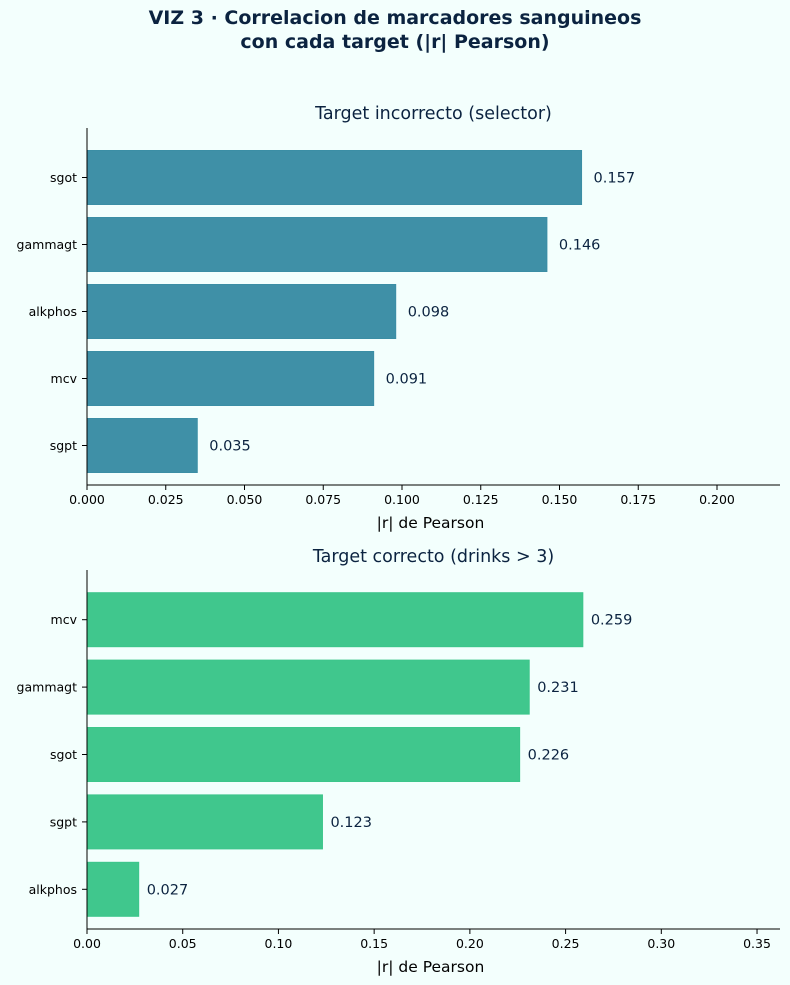  I want to click on x-tick-label: 0.075, so click(323, 499).